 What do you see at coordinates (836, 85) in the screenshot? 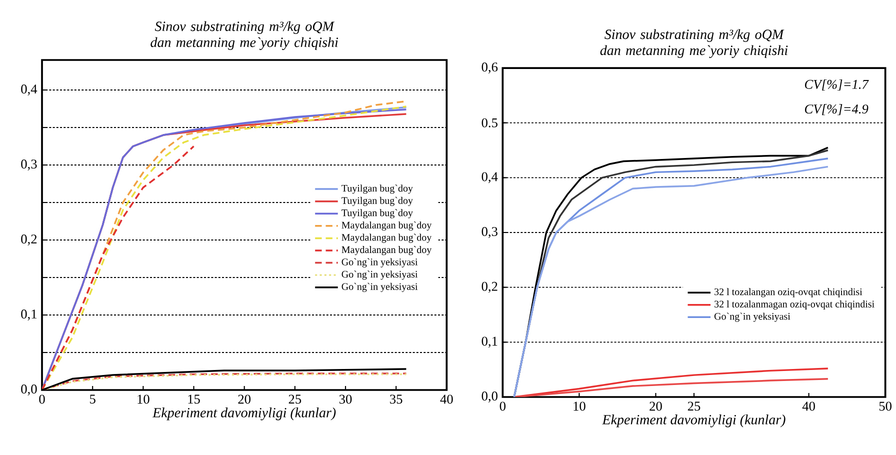
I see `annotation: CV[%]=1.7` at bounding box center [836, 85].